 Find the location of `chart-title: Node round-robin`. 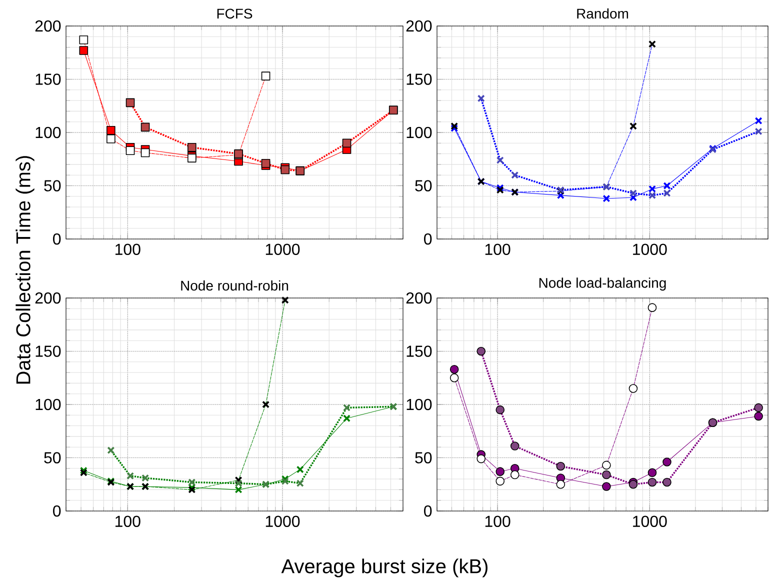

chart-title: Node round-robin is located at coordinates (234, 285).